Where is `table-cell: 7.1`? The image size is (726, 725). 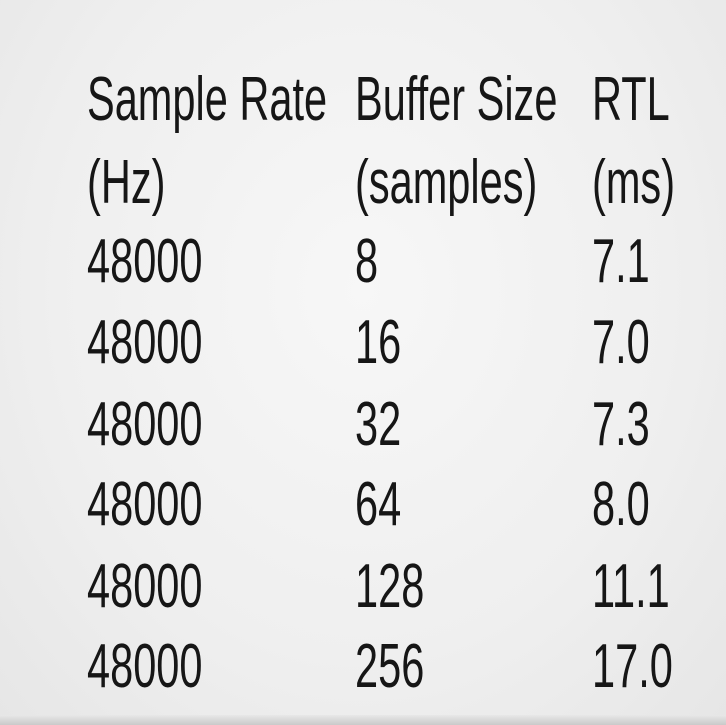 table-cell: 7.1 is located at coordinates (621, 261).